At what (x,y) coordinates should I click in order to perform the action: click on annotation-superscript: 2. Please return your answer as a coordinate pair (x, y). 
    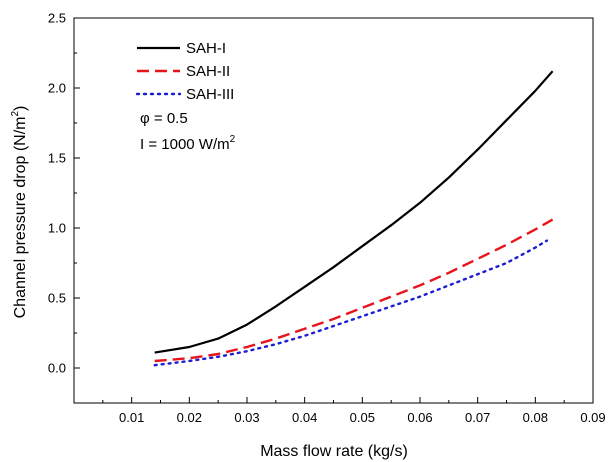
    Looking at the image, I should click on (233, 139).